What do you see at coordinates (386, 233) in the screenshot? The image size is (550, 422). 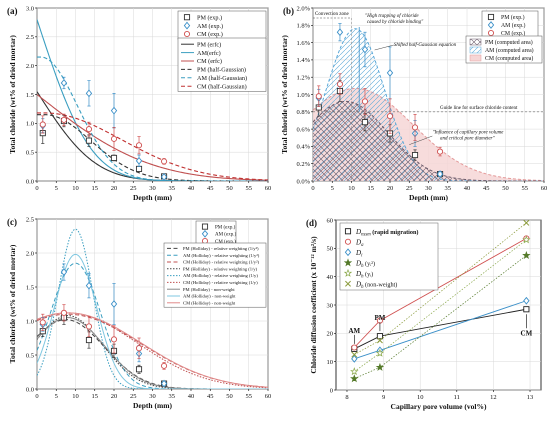 I see `legend-label: Dnssm (rapid migration)` at bounding box center [386, 233].